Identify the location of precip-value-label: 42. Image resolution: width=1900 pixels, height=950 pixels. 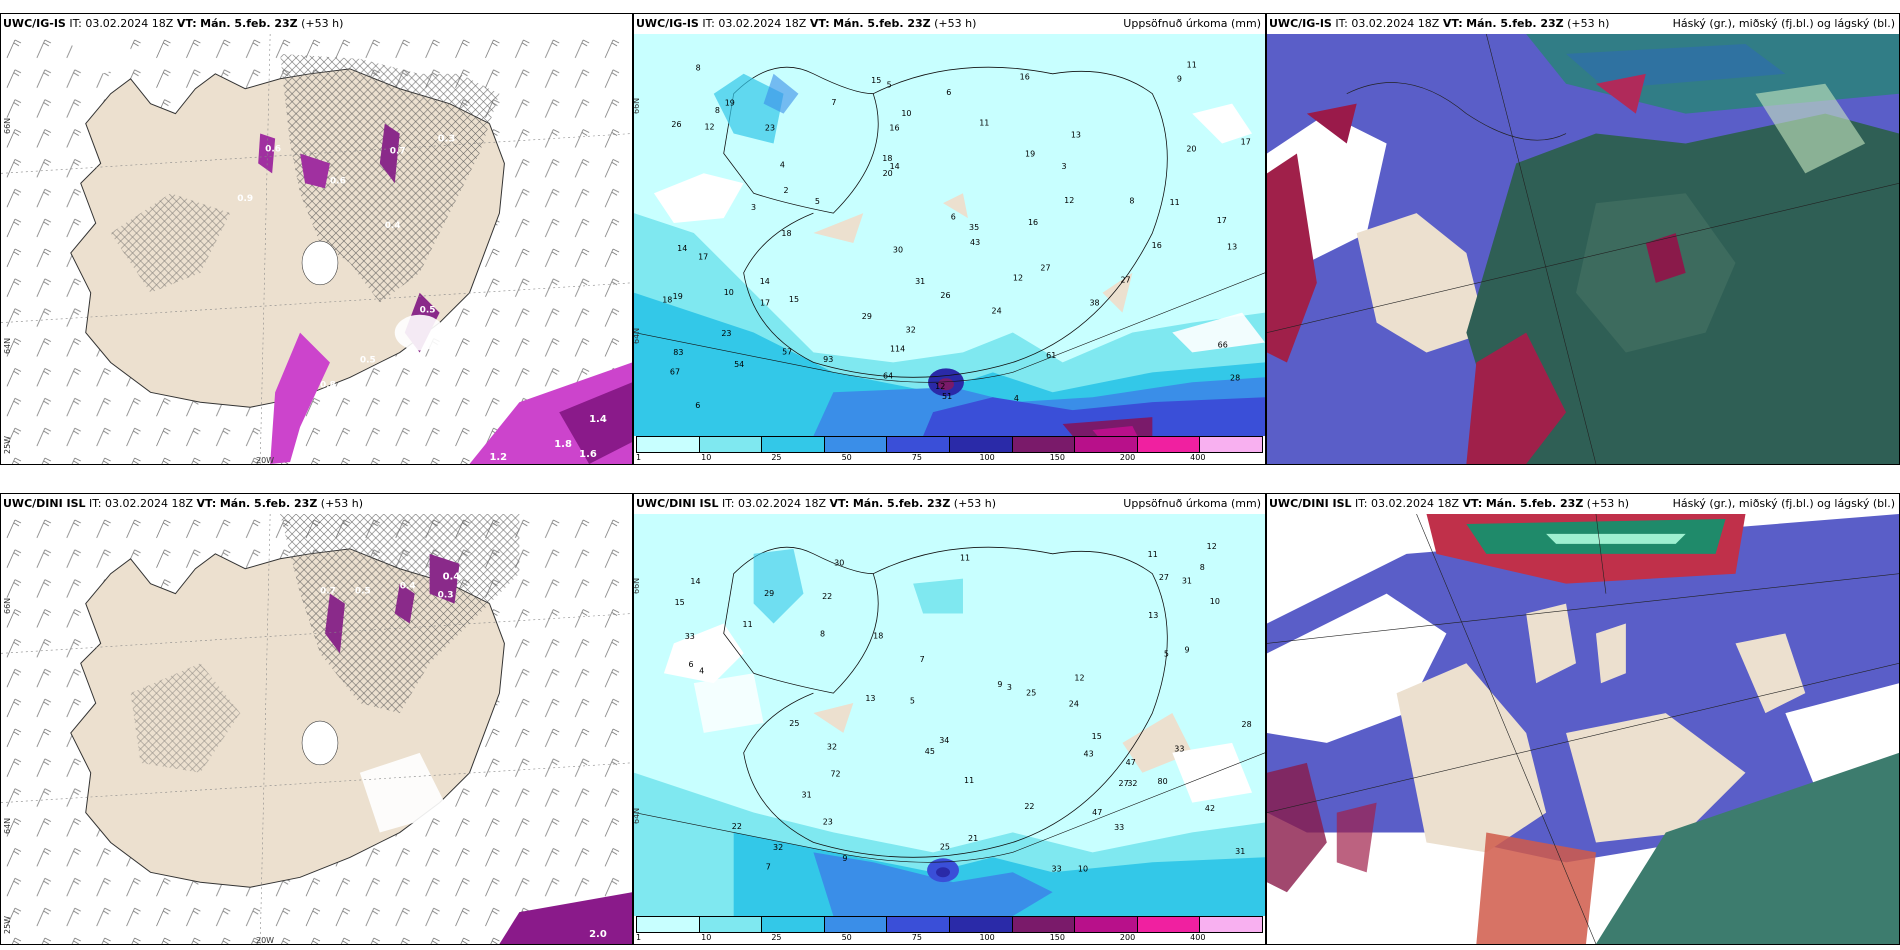
(1210, 808).